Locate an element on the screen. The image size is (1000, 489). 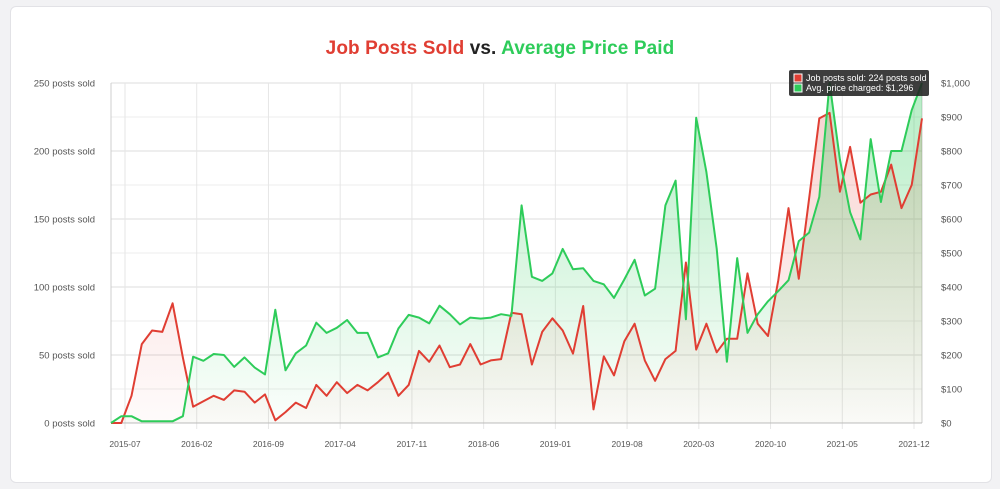
y-right-tick-label: $100 is located at coordinates (951, 390).